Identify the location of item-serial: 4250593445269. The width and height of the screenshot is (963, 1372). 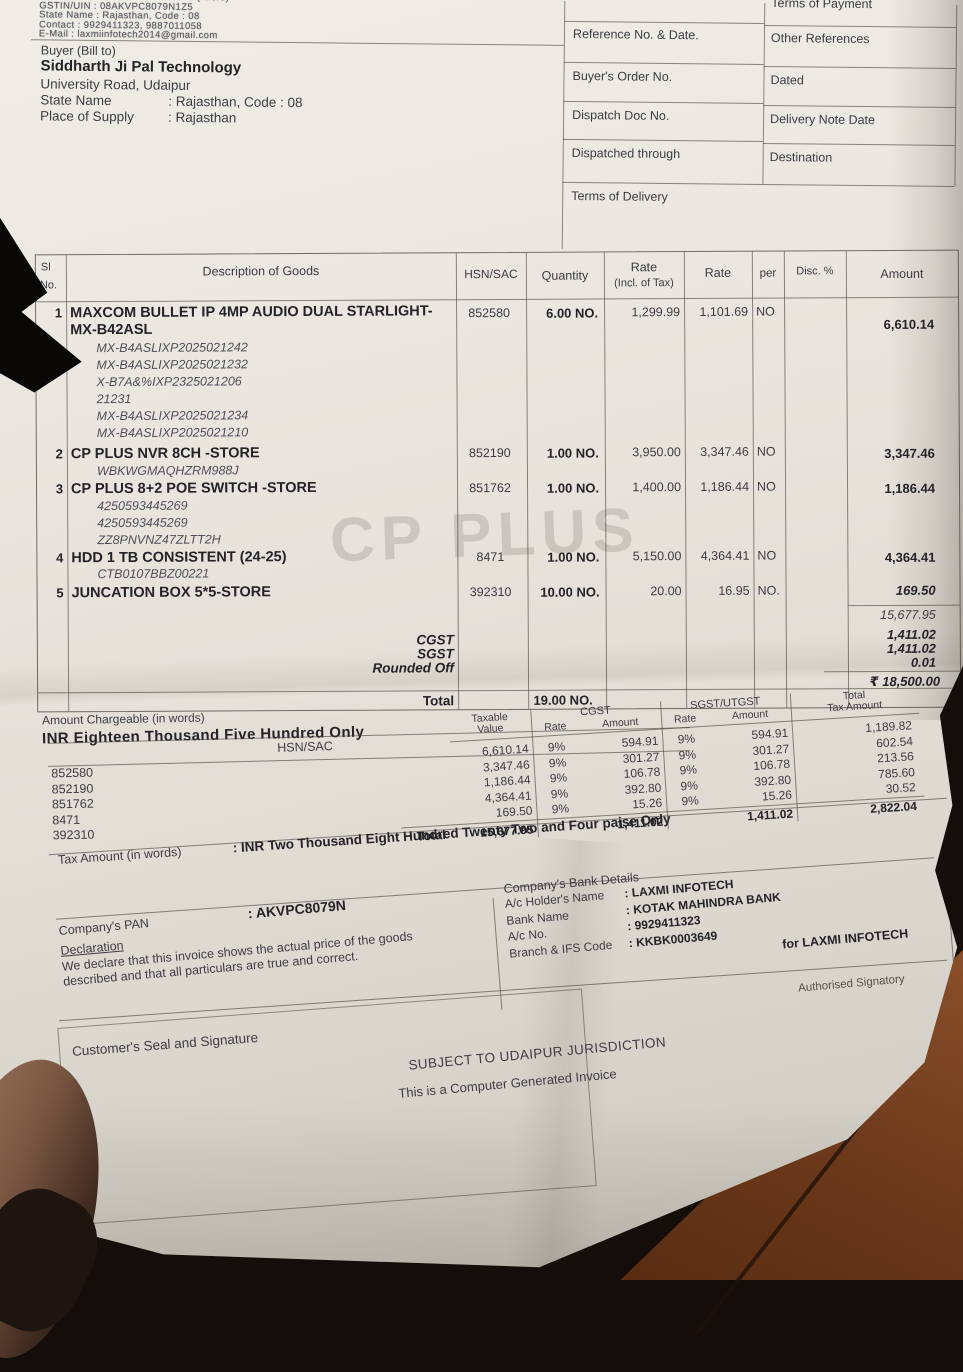
(142, 506).